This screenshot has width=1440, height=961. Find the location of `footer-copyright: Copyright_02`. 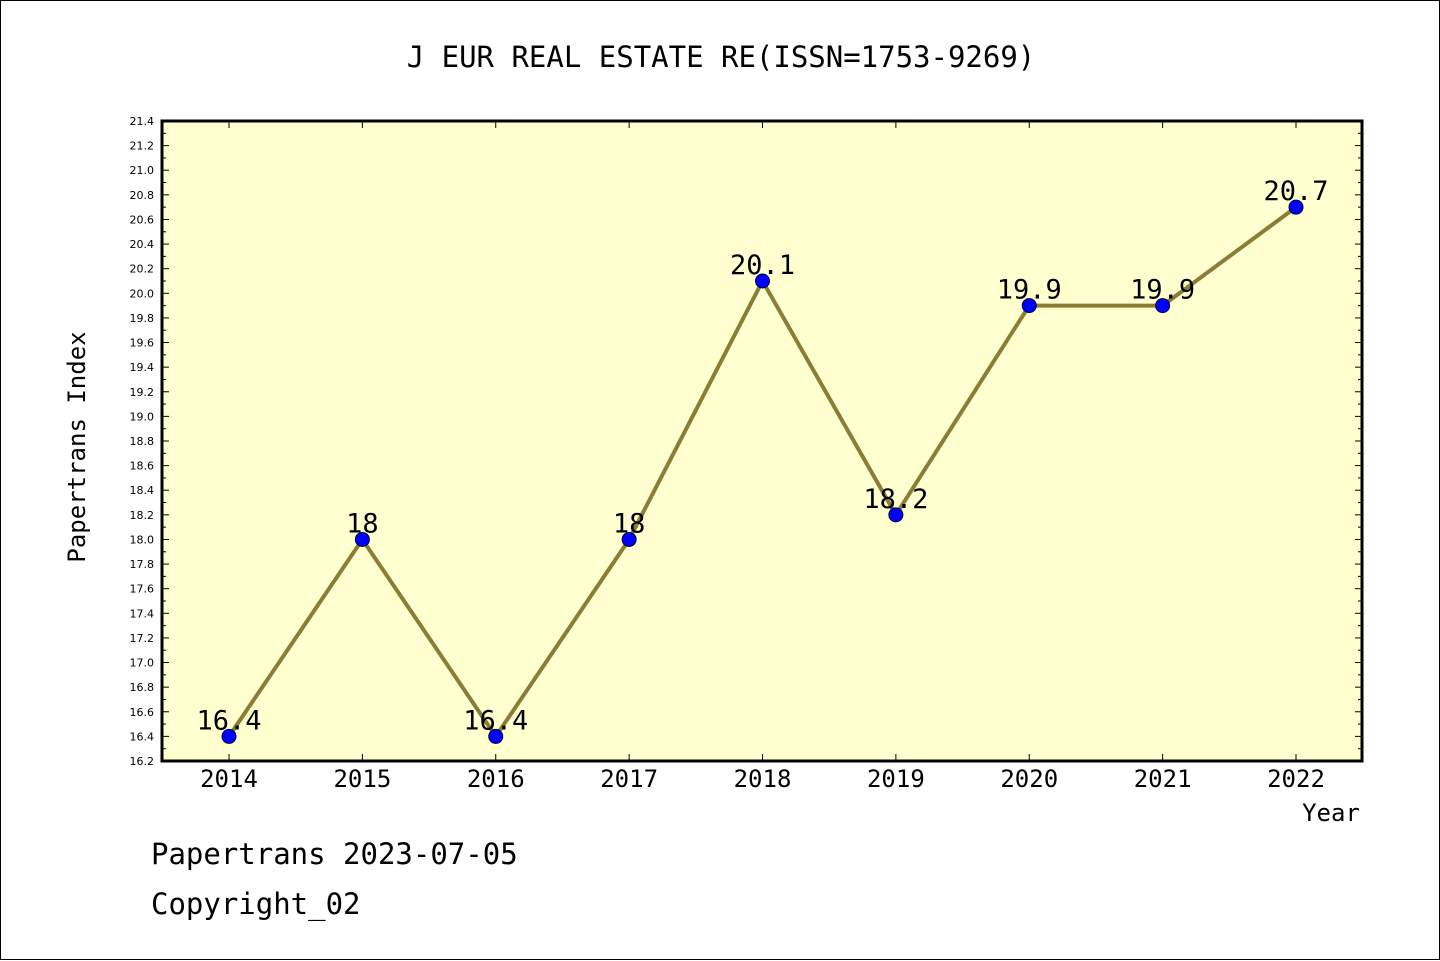

footer-copyright: Copyright_02 is located at coordinates (256, 904).